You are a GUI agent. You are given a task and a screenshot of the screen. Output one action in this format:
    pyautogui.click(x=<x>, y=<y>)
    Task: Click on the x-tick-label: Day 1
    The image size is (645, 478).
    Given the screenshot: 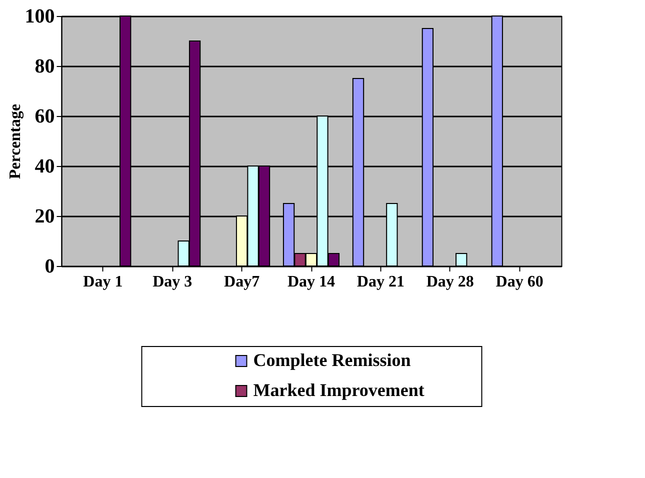 What is the action you would take?
    pyautogui.click(x=103, y=282)
    